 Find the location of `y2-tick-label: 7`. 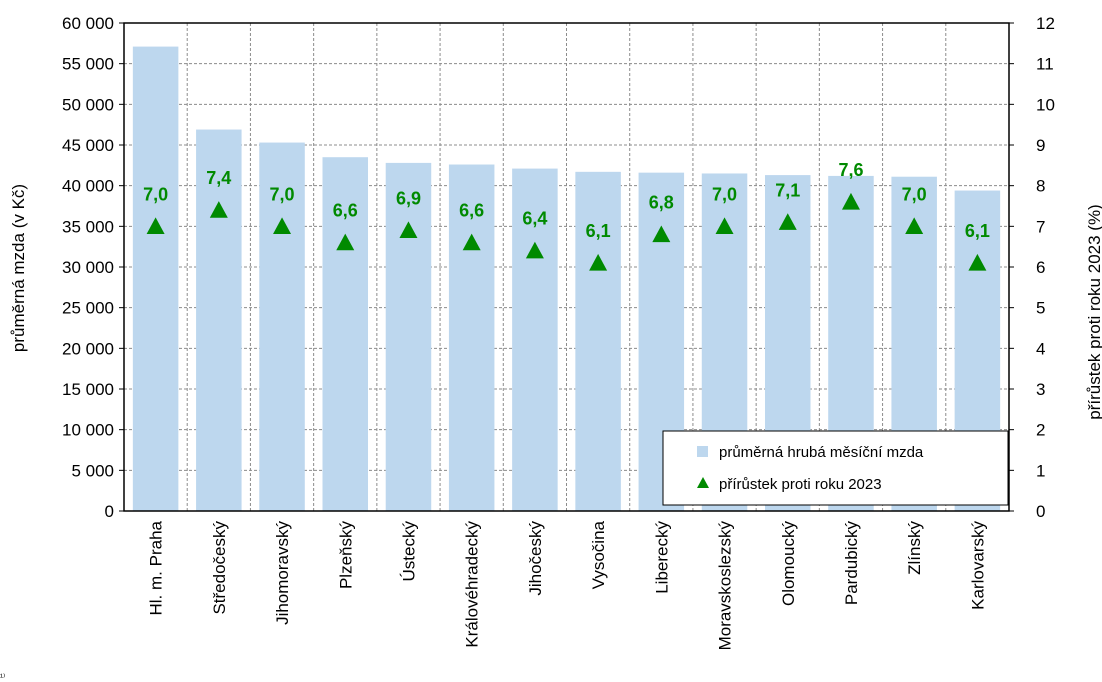

y2-tick-label: 7 is located at coordinates (1040, 226).